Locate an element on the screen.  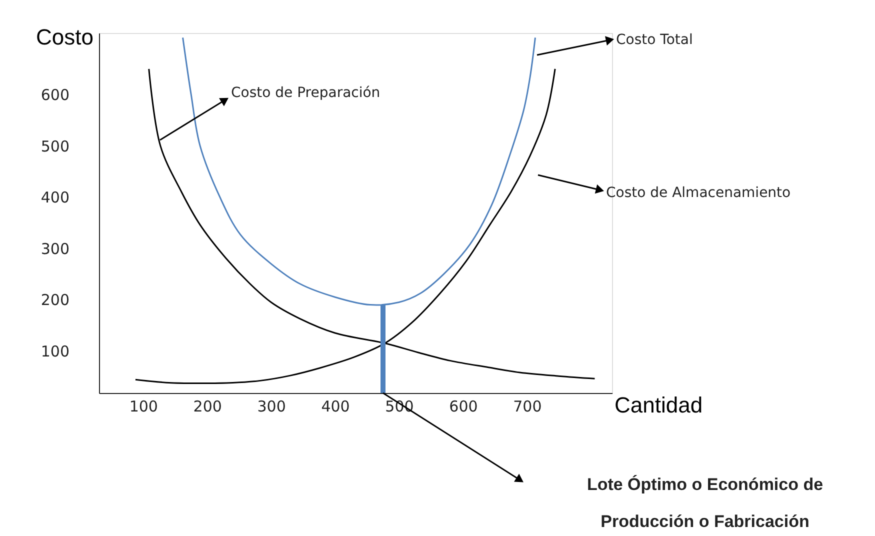
x-tick-label: 600 is located at coordinates (463, 407).